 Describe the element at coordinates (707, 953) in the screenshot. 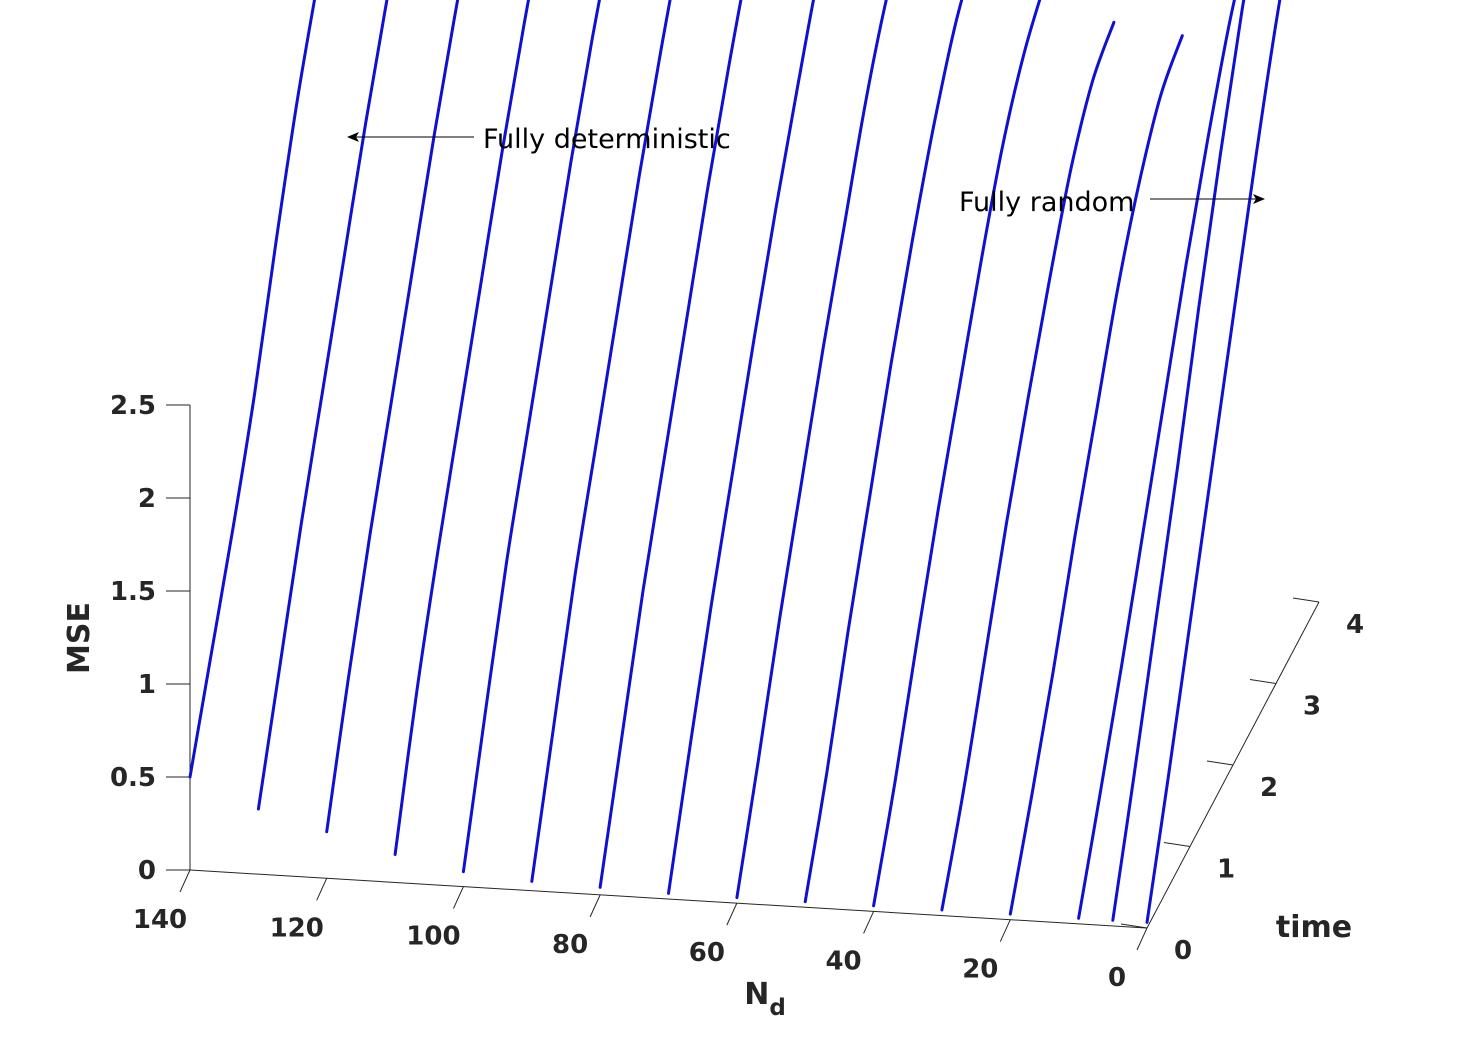

I see `x-tick-label: 60` at that location.